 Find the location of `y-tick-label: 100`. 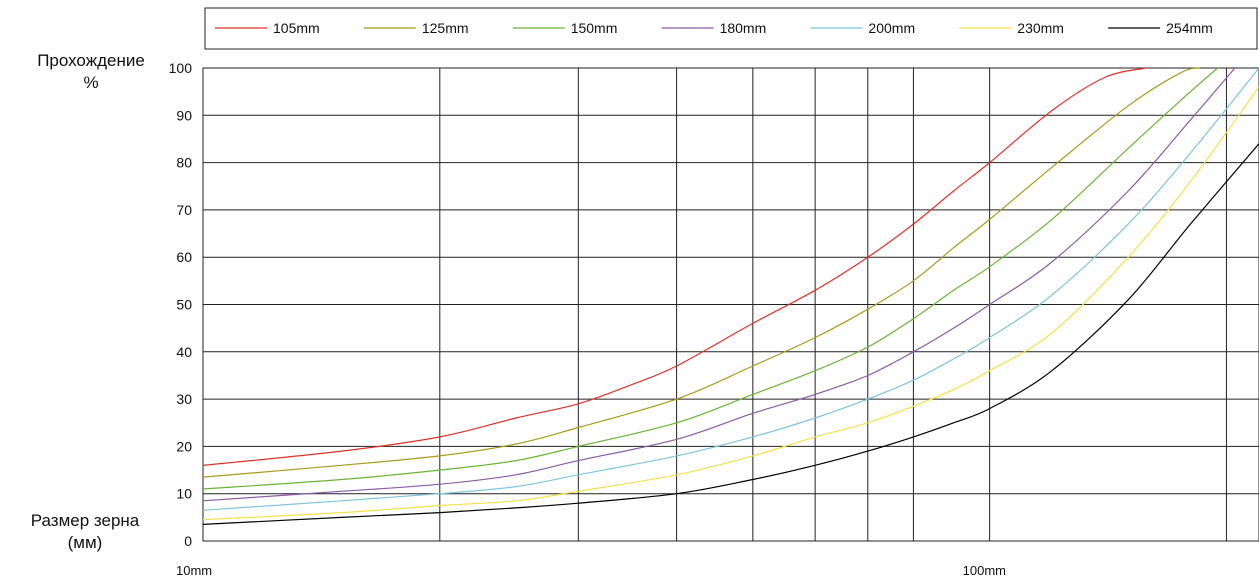

y-tick-label: 100 is located at coordinates (181, 68).